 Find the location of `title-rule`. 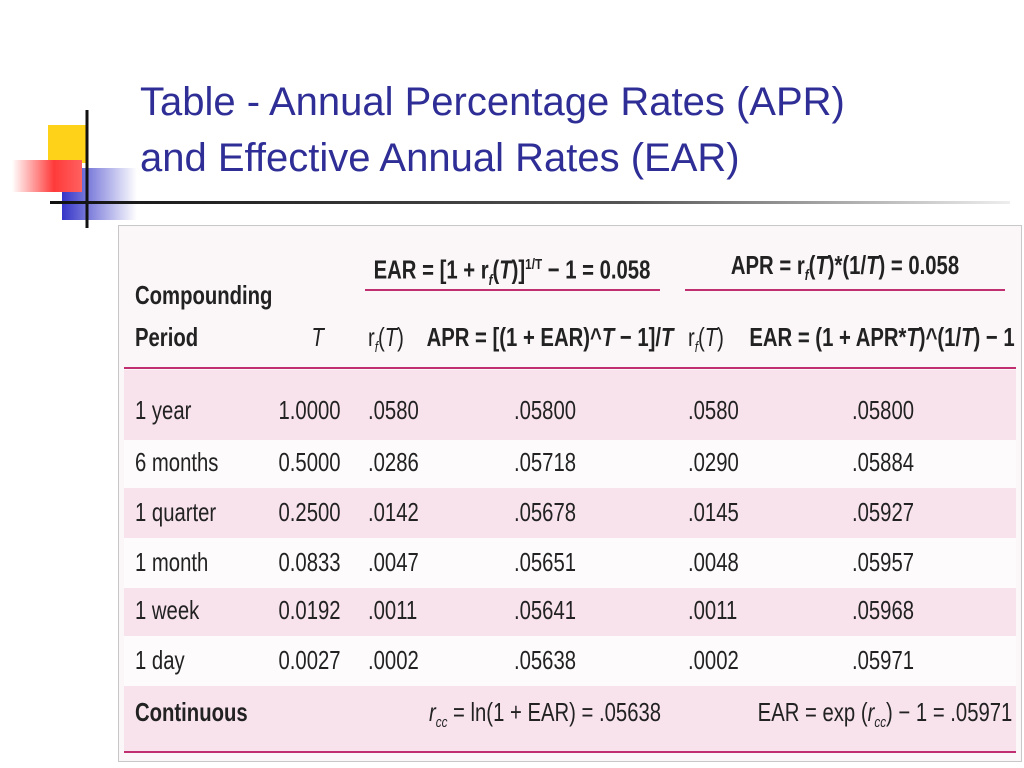

title-rule is located at coordinates (530, 202).